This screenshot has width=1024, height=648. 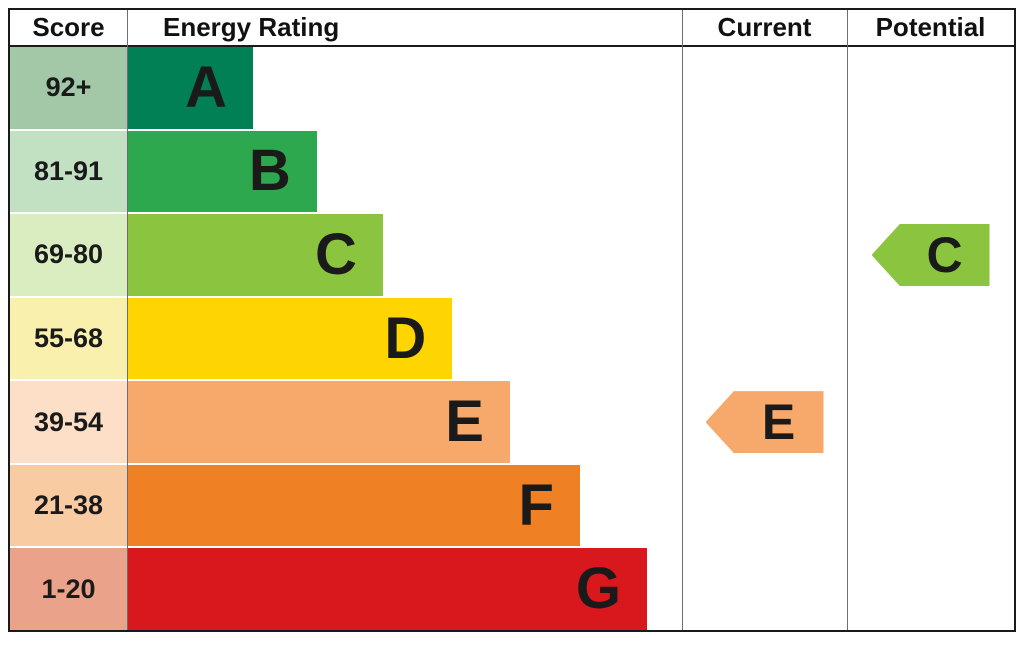 What do you see at coordinates (764, 255) in the screenshot?
I see `current-cell-c` at bounding box center [764, 255].